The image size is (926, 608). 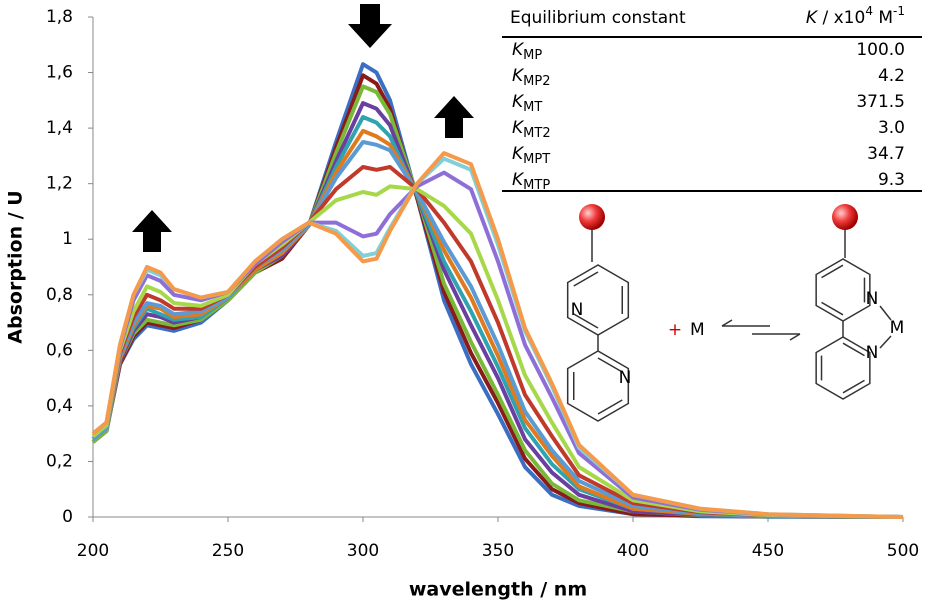 What do you see at coordinates (536, 133) in the screenshot?
I see `k-subscript: MT2` at bounding box center [536, 133].